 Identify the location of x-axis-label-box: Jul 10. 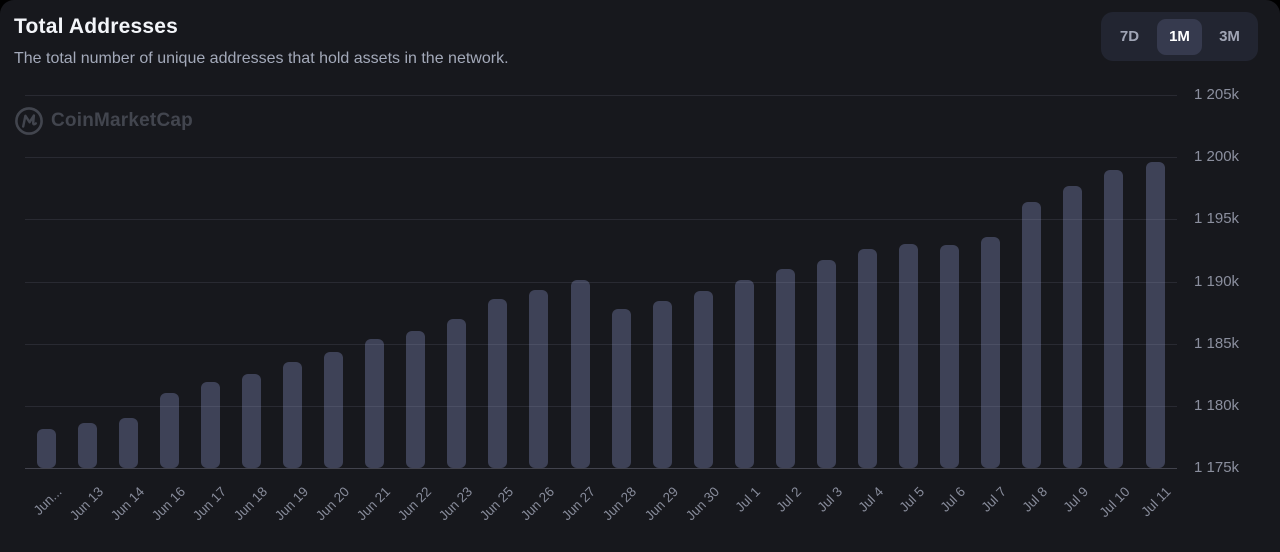
(1072, 501).